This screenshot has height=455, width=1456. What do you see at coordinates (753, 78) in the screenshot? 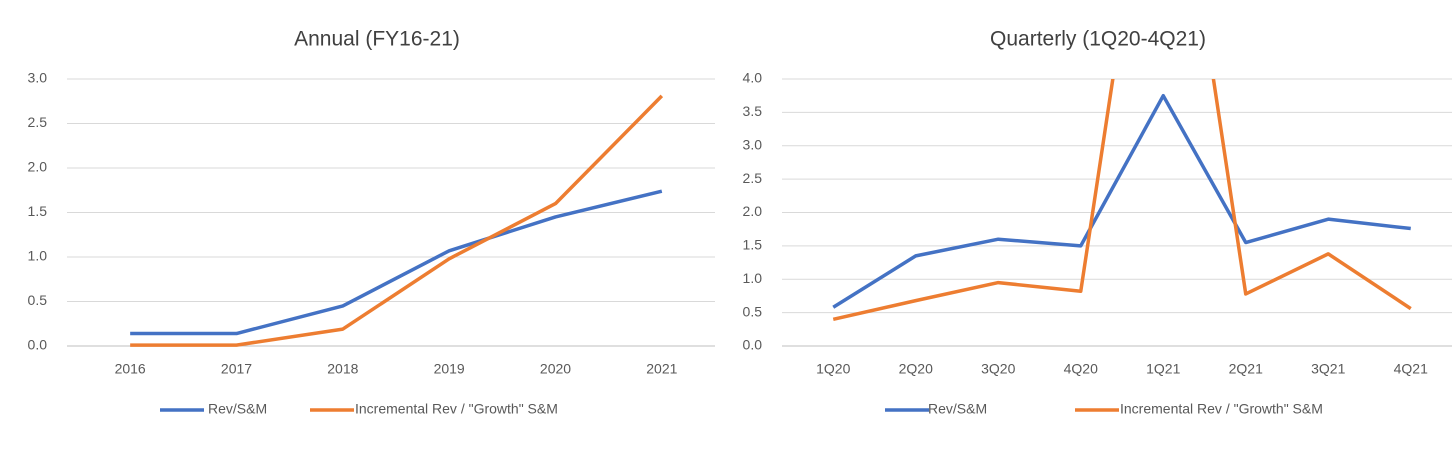
I see `y-tick-label: 4.0` at bounding box center [753, 78].